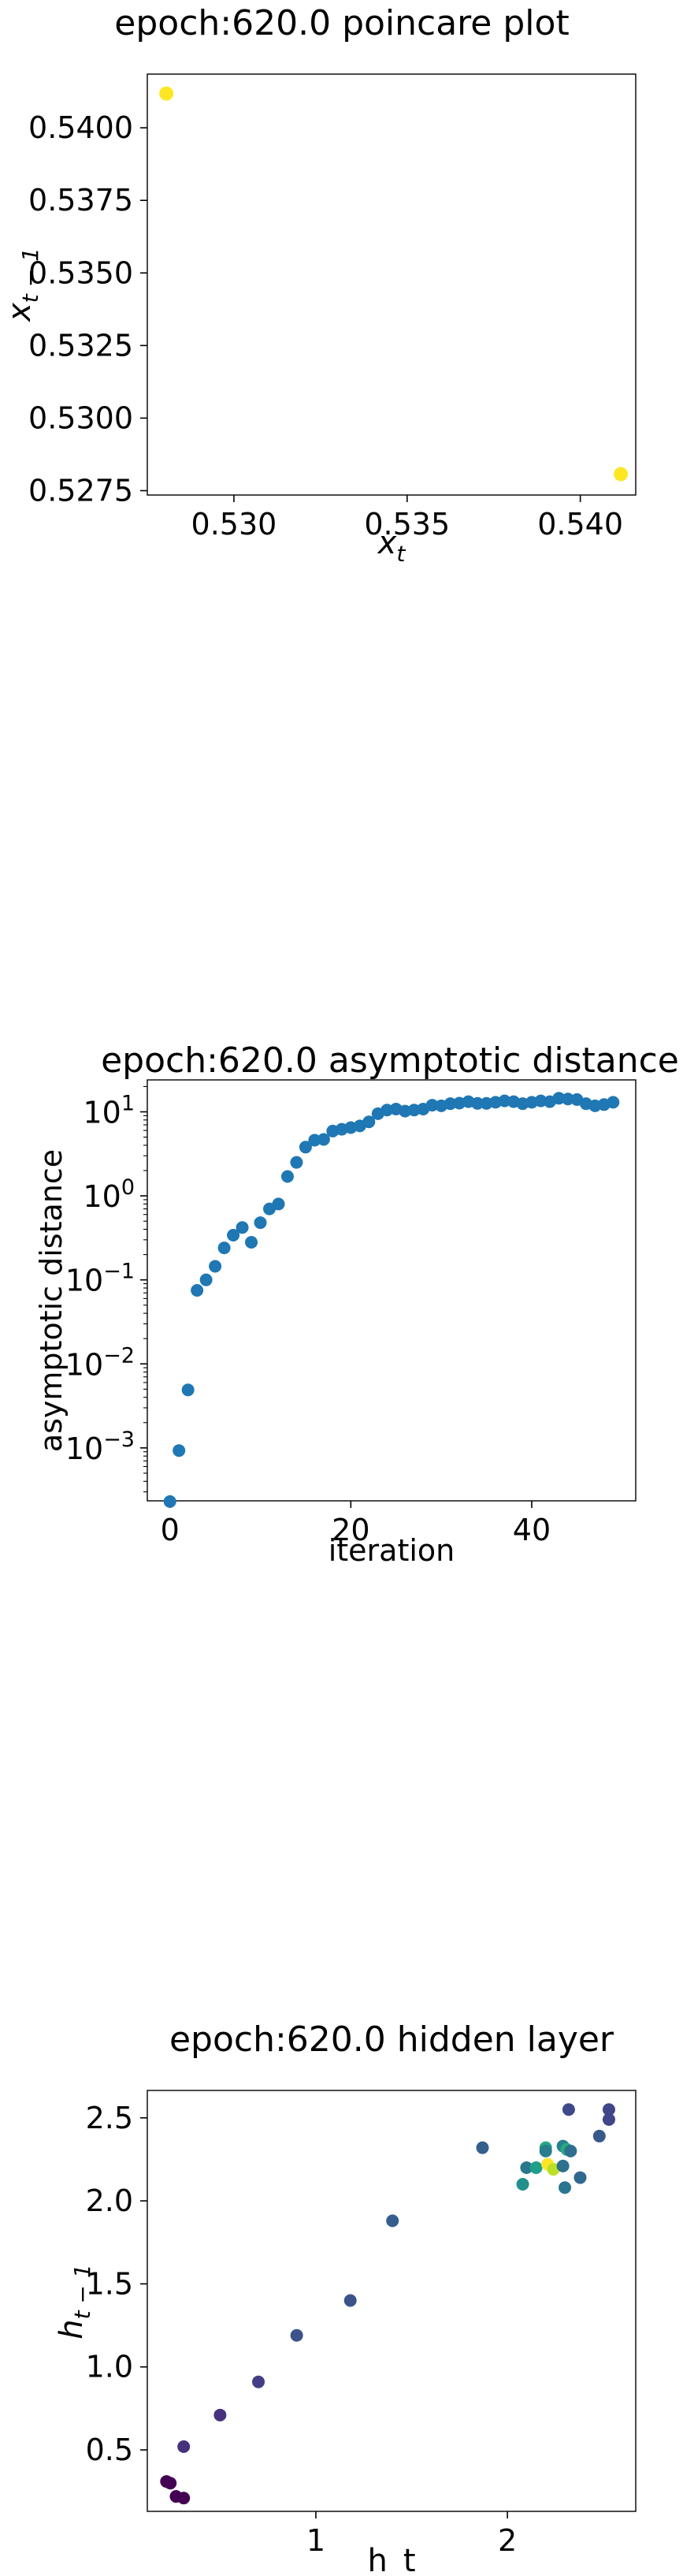 The width and height of the screenshot is (683, 2576). What do you see at coordinates (109, 2367) in the screenshot?
I see `y-tick-label: 1.0` at bounding box center [109, 2367].